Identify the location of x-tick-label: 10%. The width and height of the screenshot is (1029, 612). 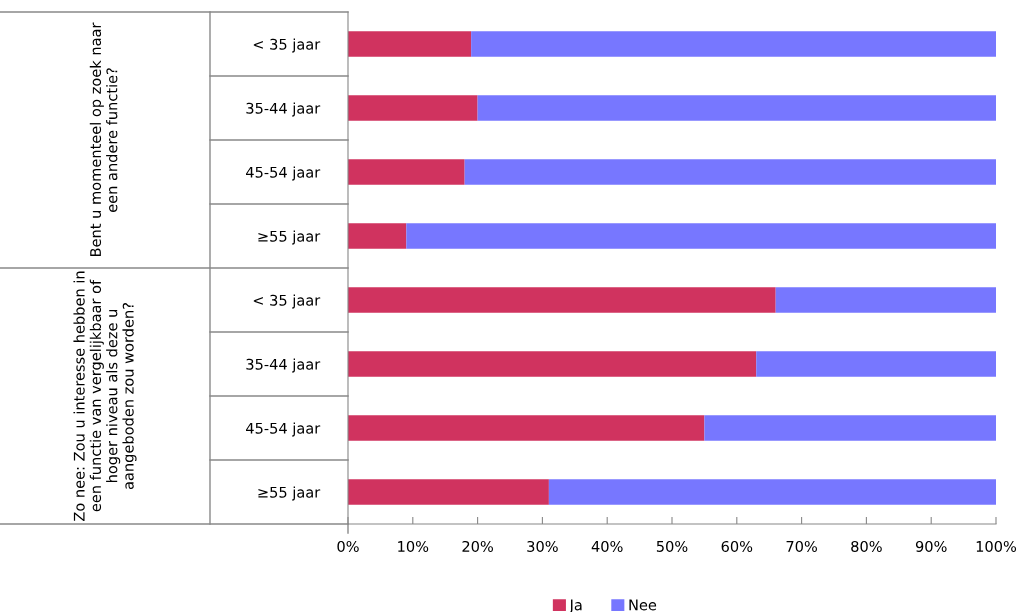
(413, 546).